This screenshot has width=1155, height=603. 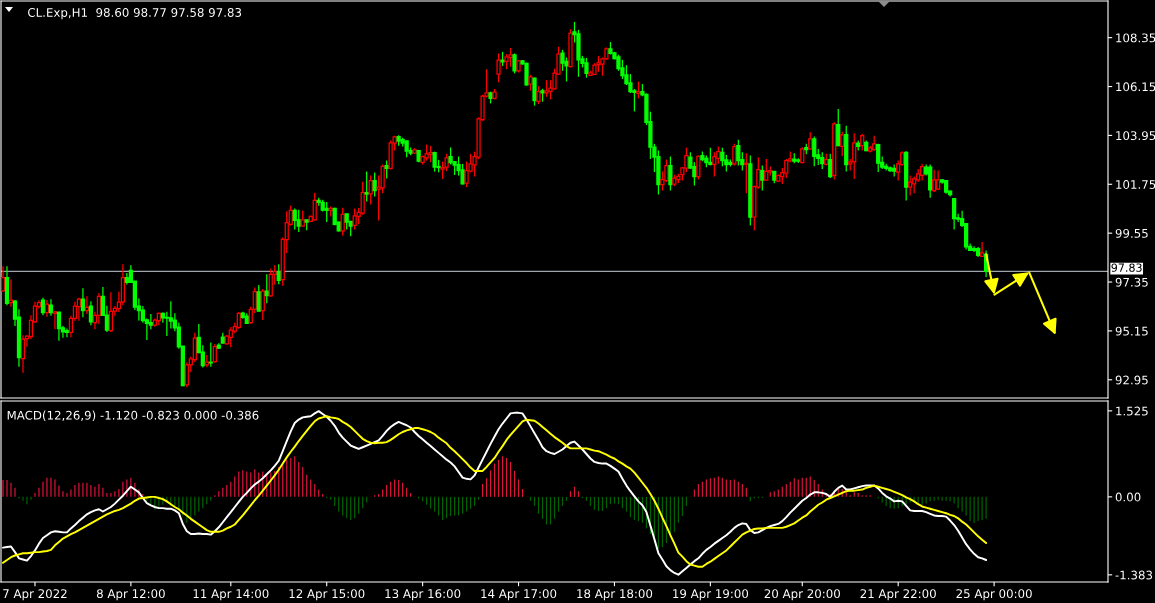 What do you see at coordinates (898, 595) in the screenshot?
I see `x-tick-label: 21 Apr 22:00` at bounding box center [898, 595].